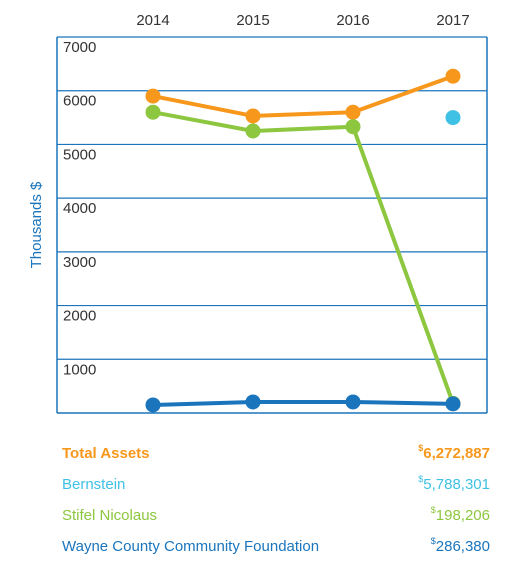  What do you see at coordinates (79, 154) in the screenshot?
I see `y-tick-label: 5000` at bounding box center [79, 154].